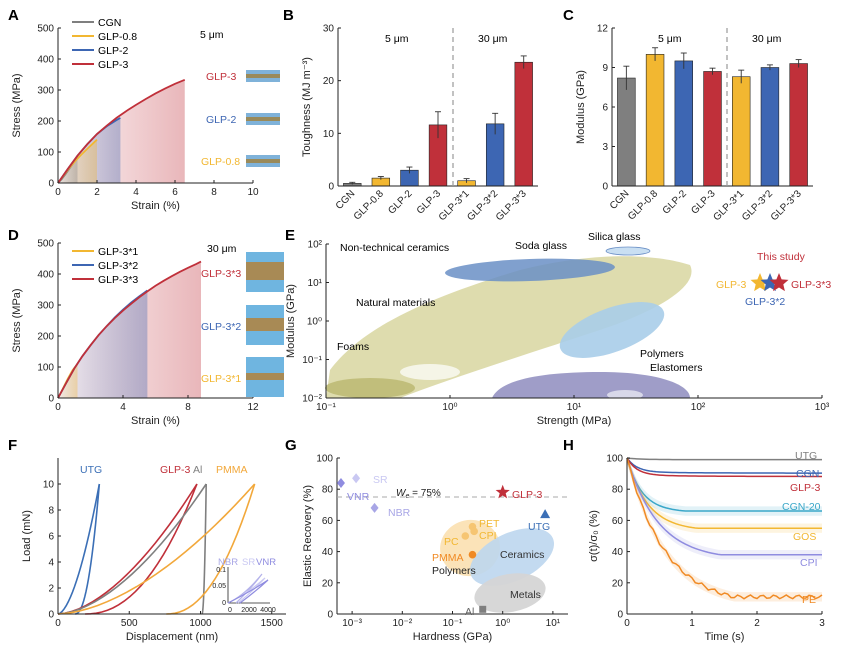  What do you see at coordinates (45, 122) in the screenshot?
I see `panel-a-ytick-label: 200` at bounding box center [45, 122].